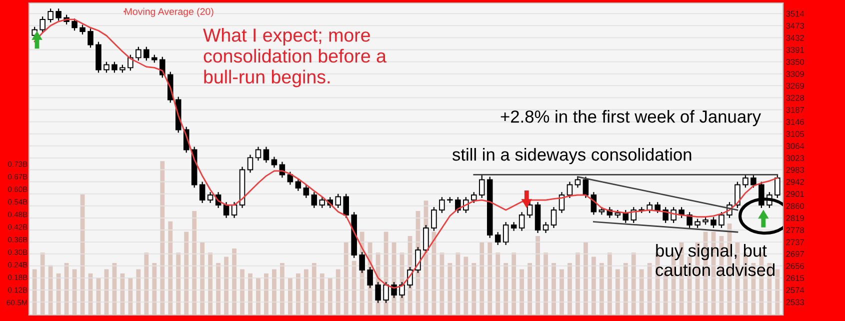 This screenshot has height=321, width=845. Describe the element at coordinates (169, 12) in the screenshot. I see `legend-label: Moving Average (20)` at that location.